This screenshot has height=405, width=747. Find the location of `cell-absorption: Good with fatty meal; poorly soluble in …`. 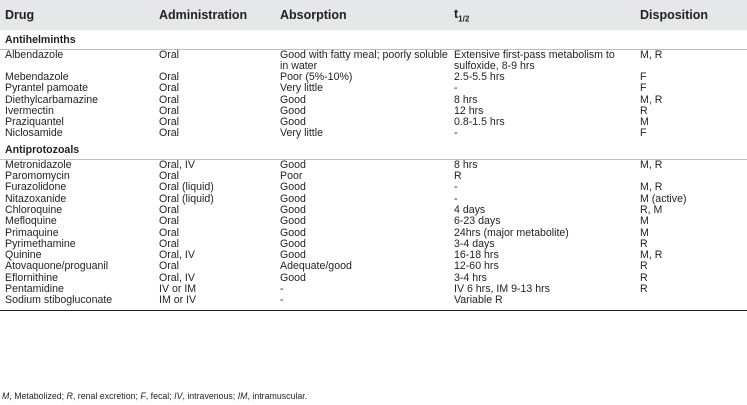

cell-absorption: Good with fatty meal; poorly soluble in … is located at coordinates (364, 60).